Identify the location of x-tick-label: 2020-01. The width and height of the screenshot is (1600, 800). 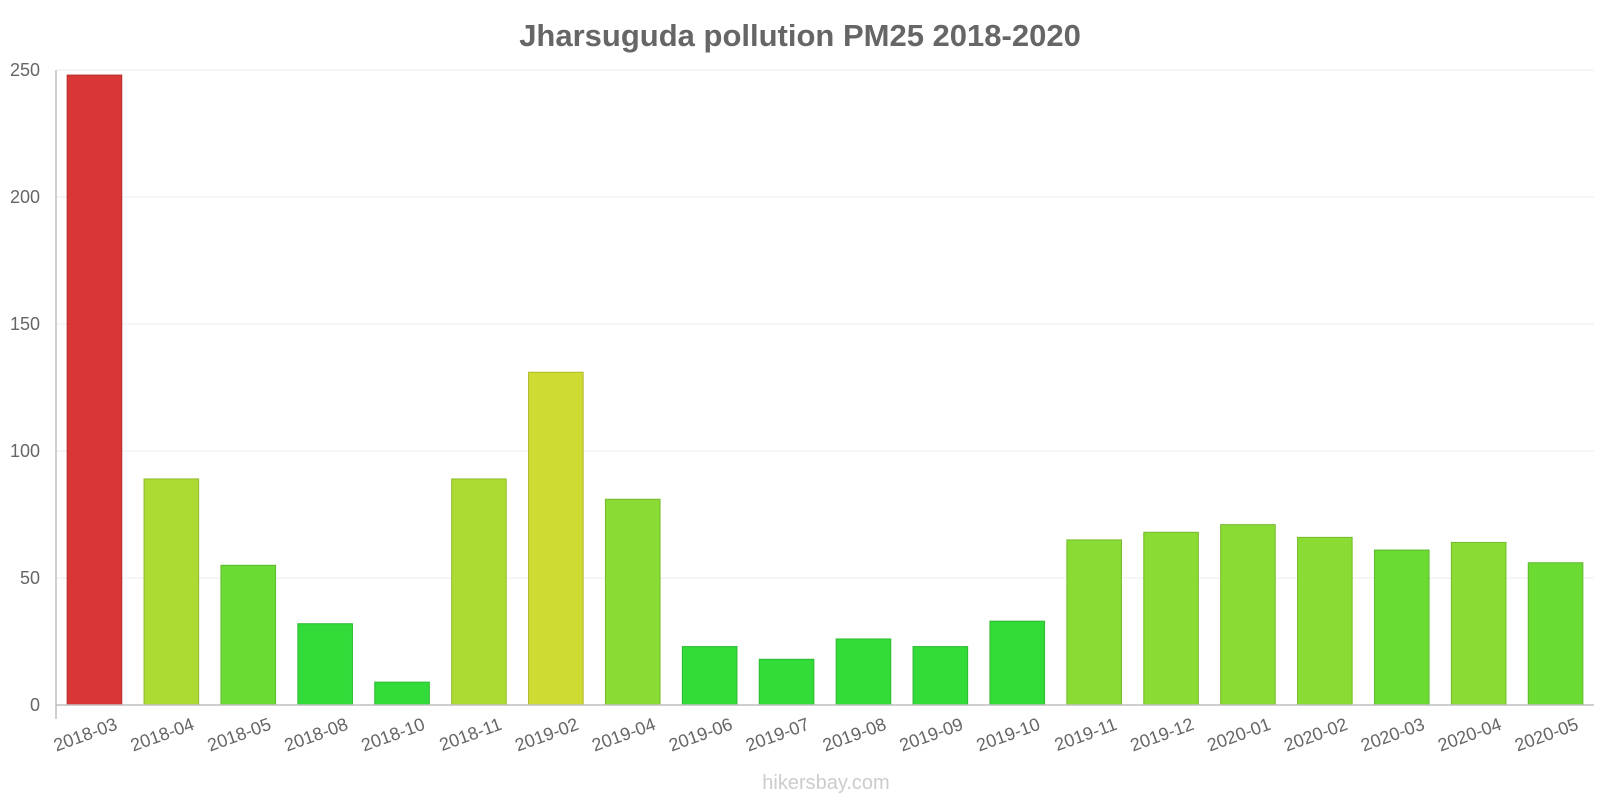
(1238, 734).